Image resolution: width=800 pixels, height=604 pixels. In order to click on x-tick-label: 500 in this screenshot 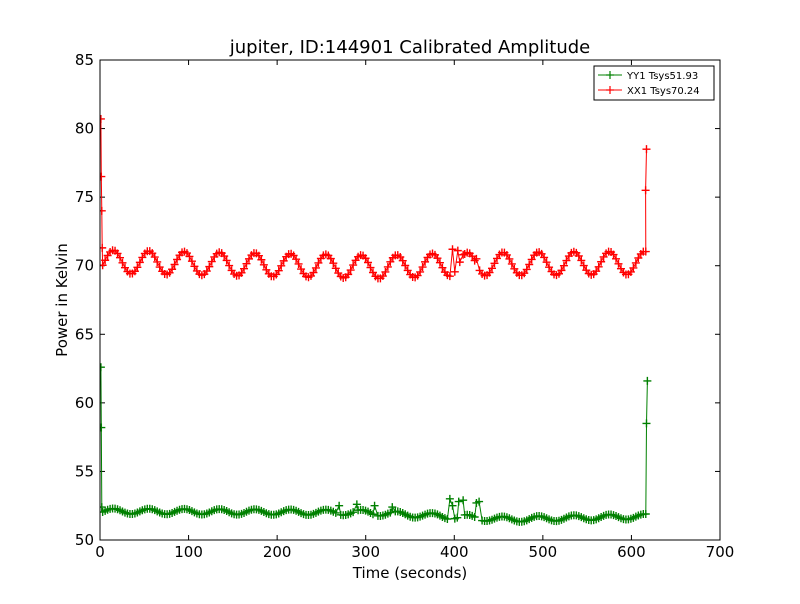, I will do `click(543, 552)`.